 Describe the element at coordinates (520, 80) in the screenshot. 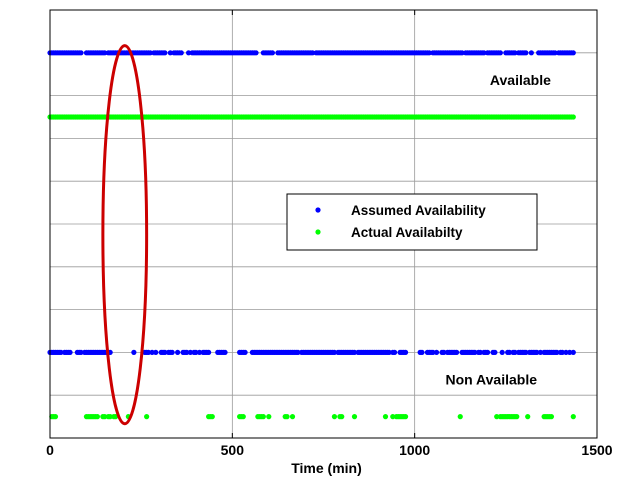

I see `annotation-label: Available` at that location.